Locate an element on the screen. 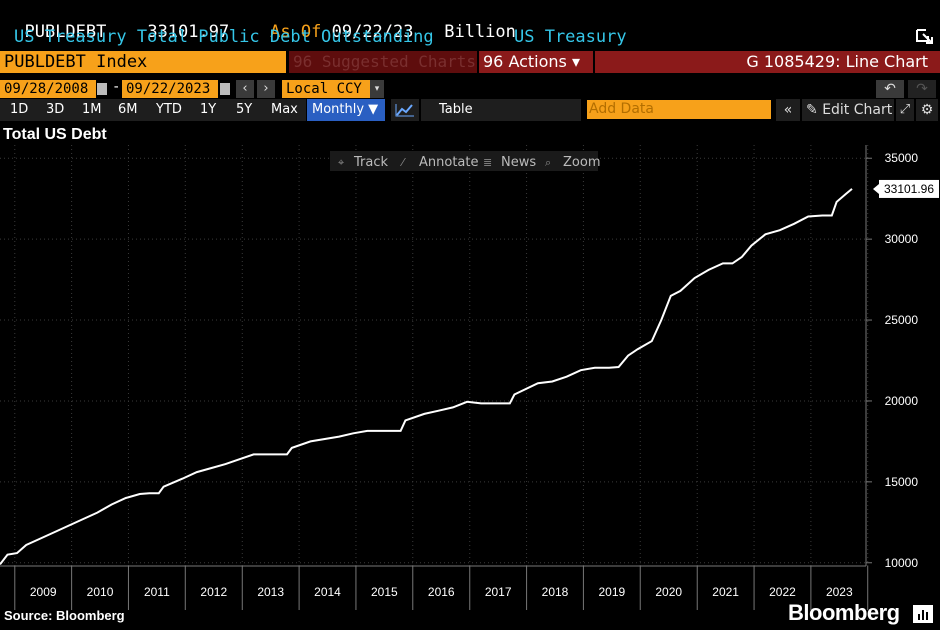  last-value-pointer is located at coordinates (876, 188).